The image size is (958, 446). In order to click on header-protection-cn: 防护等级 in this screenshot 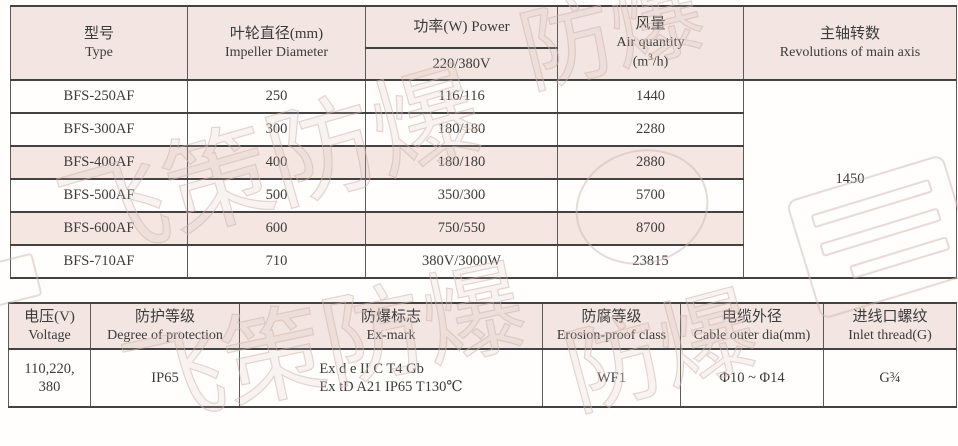, I will do `click(164, 316)`.